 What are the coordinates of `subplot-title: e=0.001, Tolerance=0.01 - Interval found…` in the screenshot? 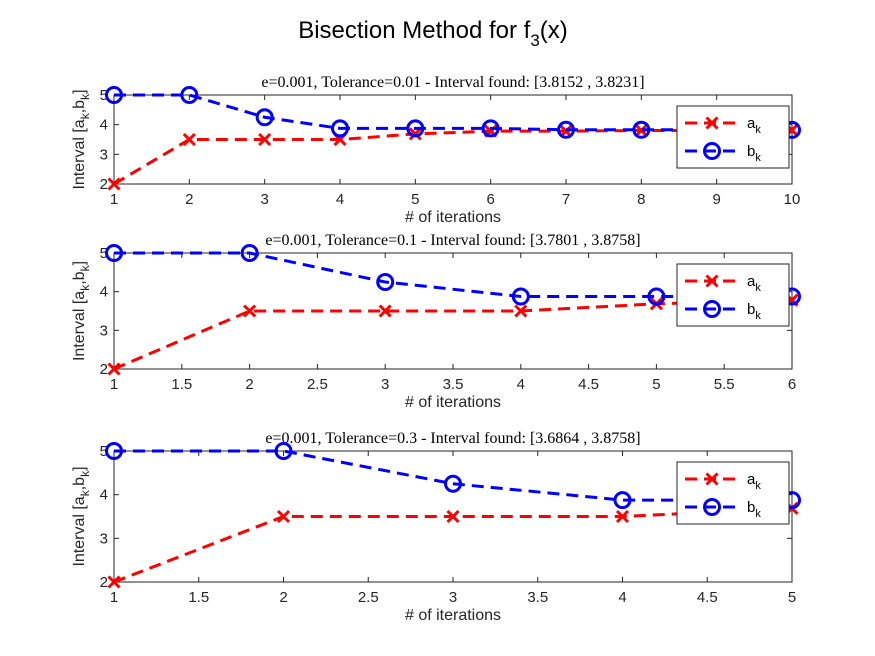 It's located at (452, 82).